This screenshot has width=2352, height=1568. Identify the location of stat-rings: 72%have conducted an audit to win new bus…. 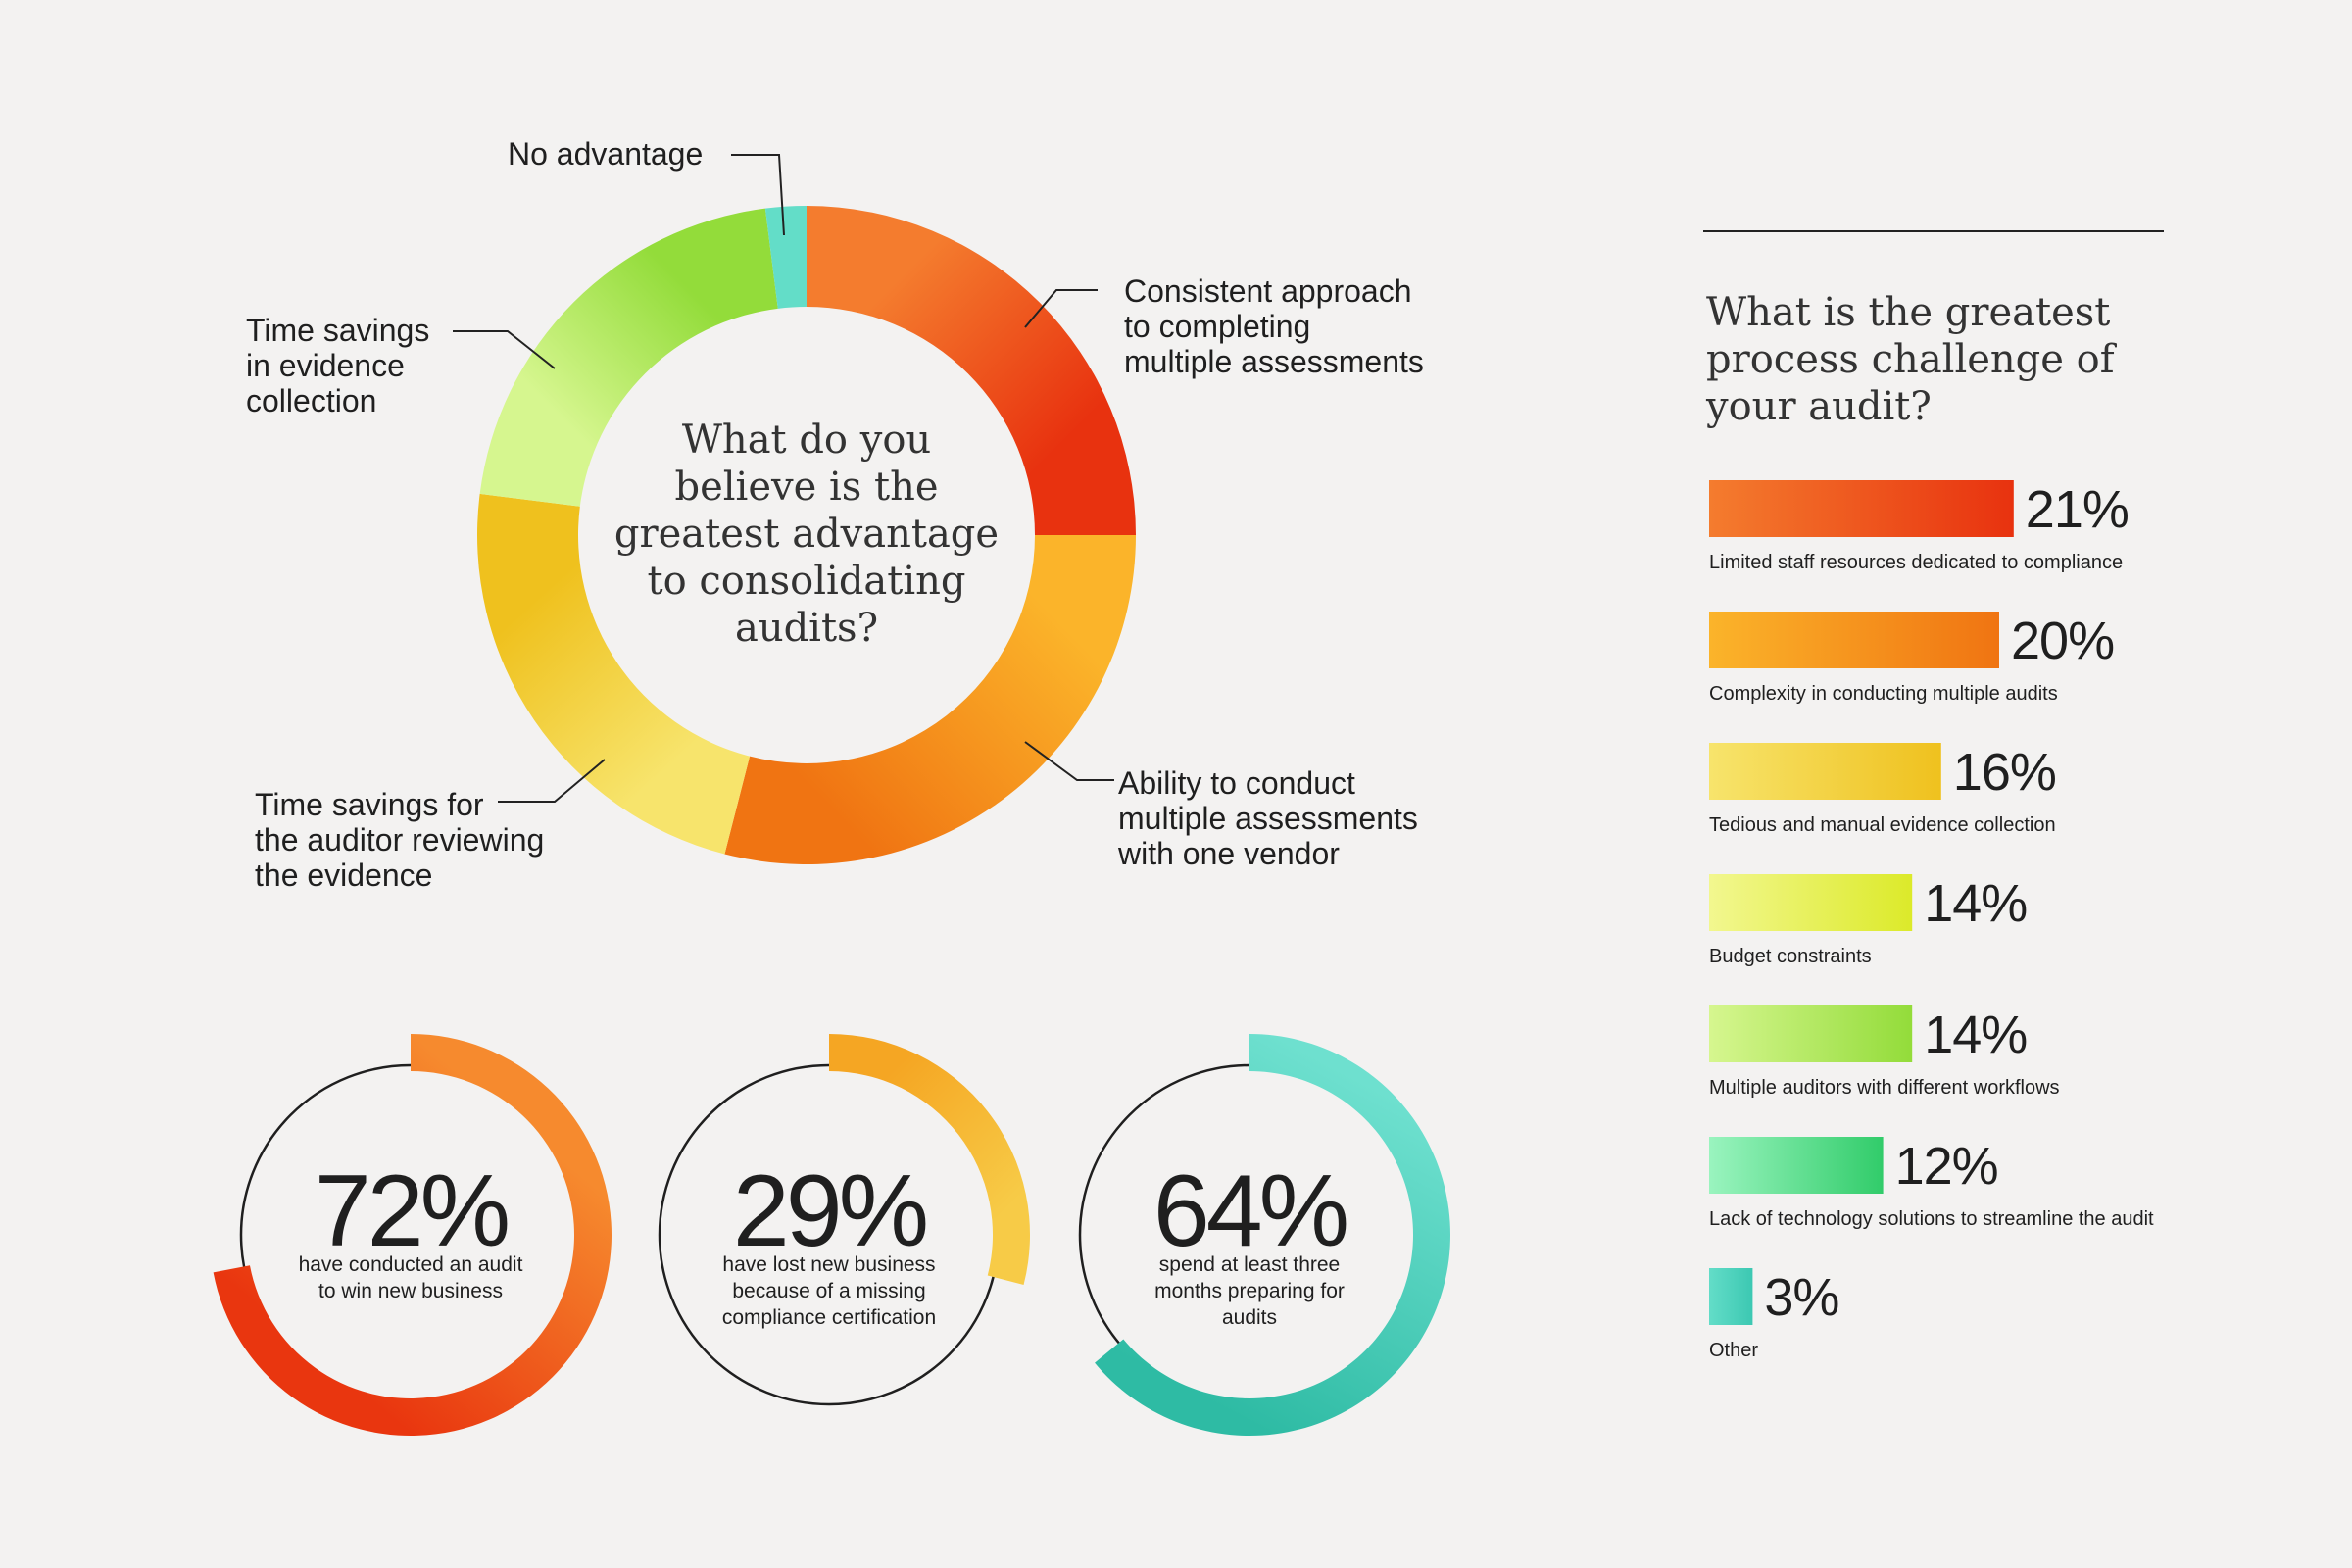
(831, 1235).